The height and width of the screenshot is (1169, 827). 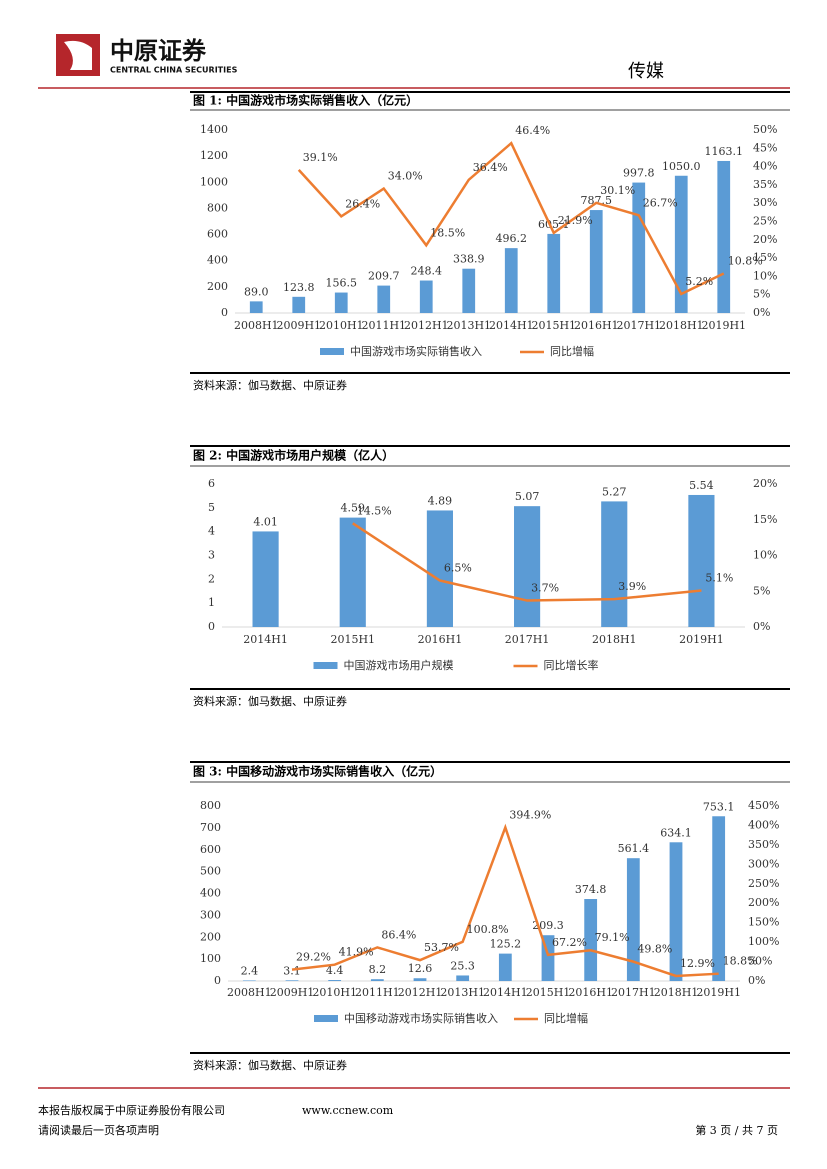 I want to click on bar-label: 4.59, so click(x=353, y=508).